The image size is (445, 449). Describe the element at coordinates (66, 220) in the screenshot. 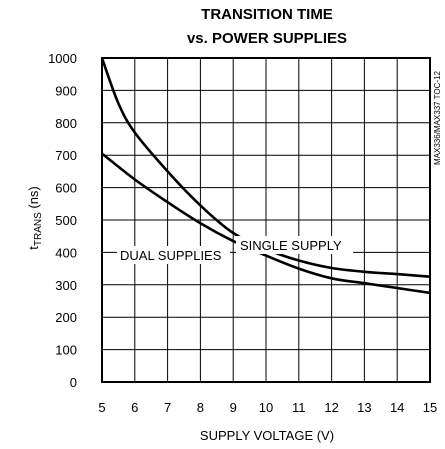

I see `y-tick-label: 500` at that location.